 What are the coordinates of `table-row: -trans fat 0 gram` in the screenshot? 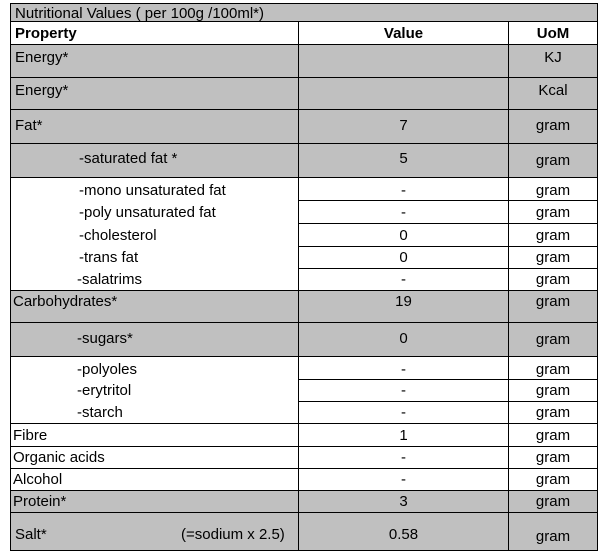 It's located at (304, 258).